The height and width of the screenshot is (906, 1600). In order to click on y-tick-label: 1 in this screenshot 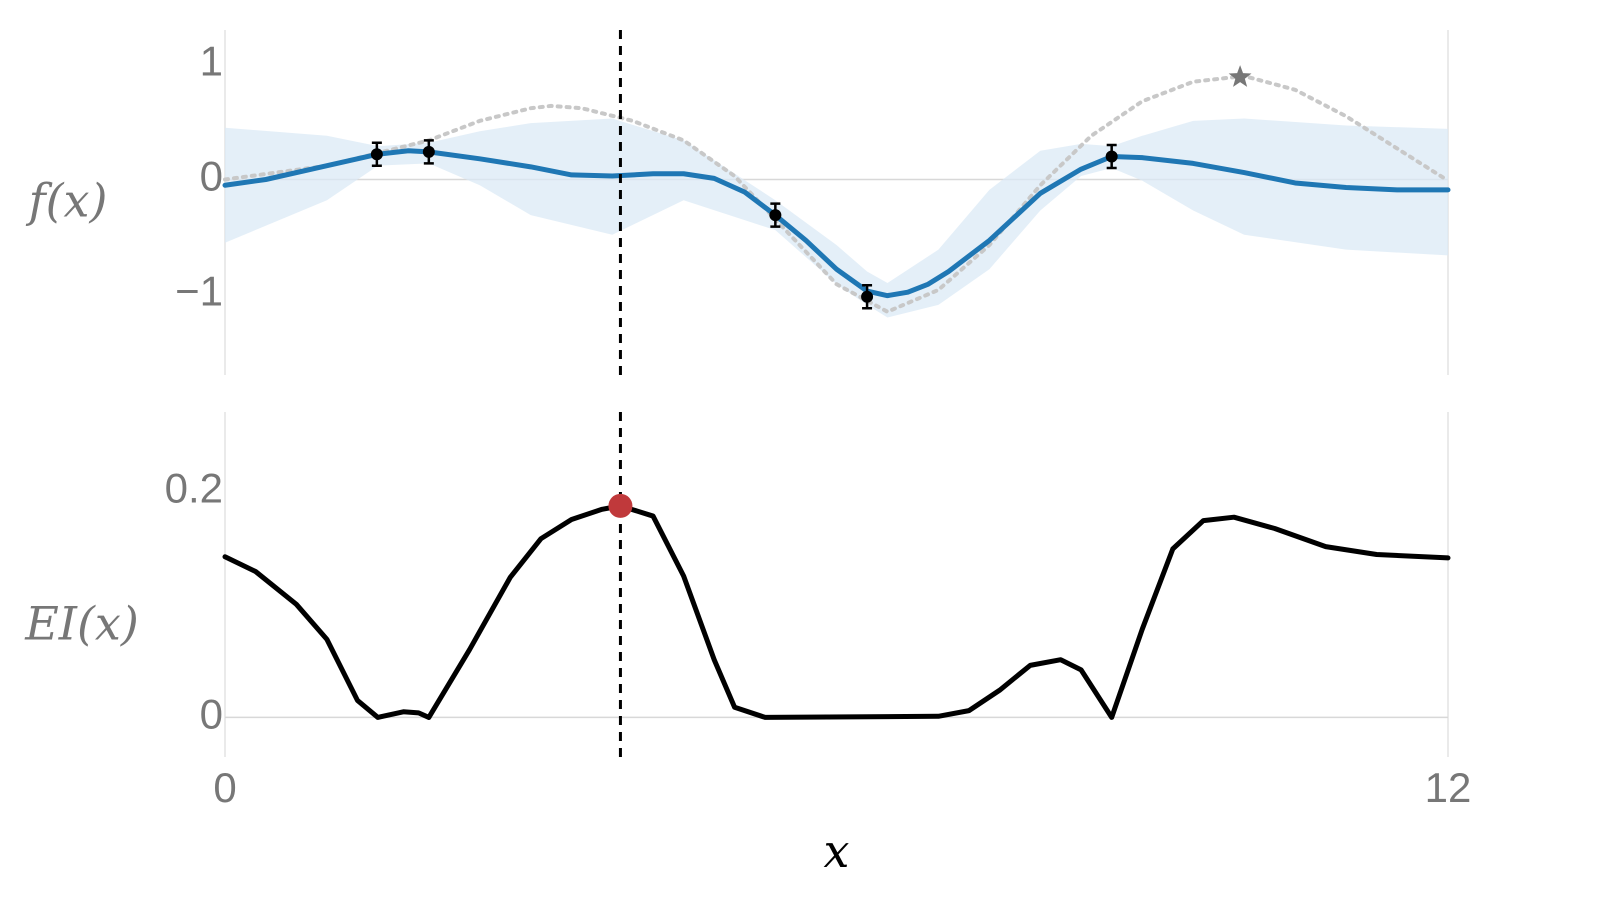, I will do `click(211, 61)`.